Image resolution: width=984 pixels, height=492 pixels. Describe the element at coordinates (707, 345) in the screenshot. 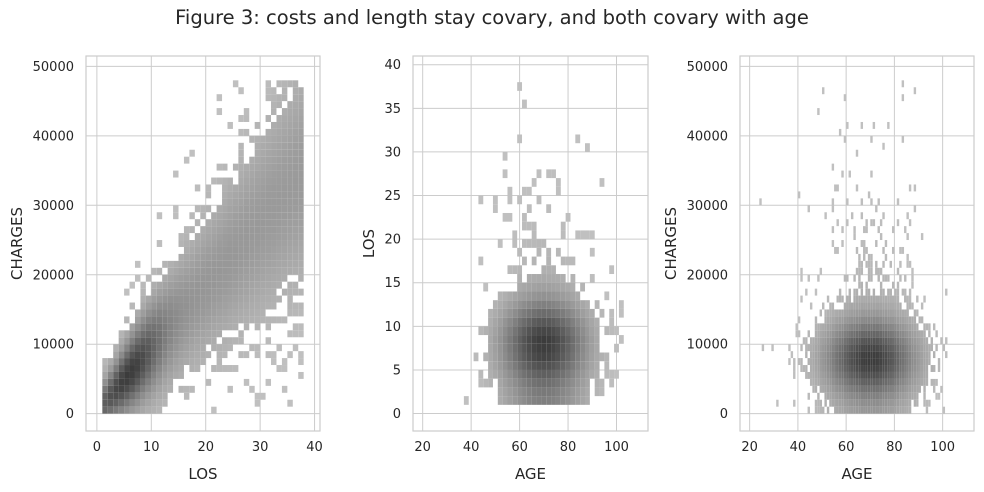

I see `y-tick-label: 10000` at that location.